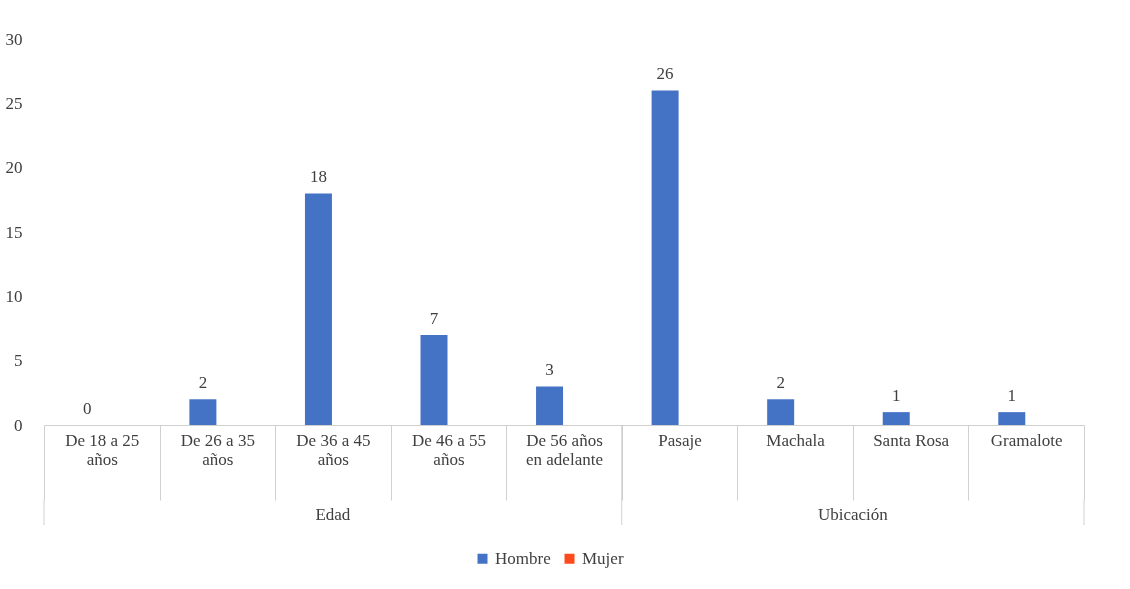 The height and width of the screenshot is (589, 1130). I want to click on x-tick-label: De 56 años en adelante, so click(564, 449).